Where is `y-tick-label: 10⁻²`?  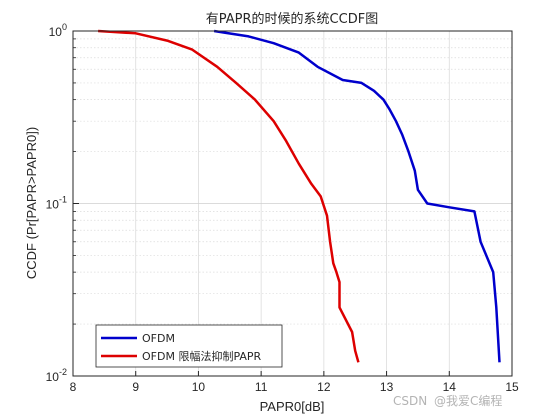
y-tick-label: 10⁻² is located at coordinates (56, 375).